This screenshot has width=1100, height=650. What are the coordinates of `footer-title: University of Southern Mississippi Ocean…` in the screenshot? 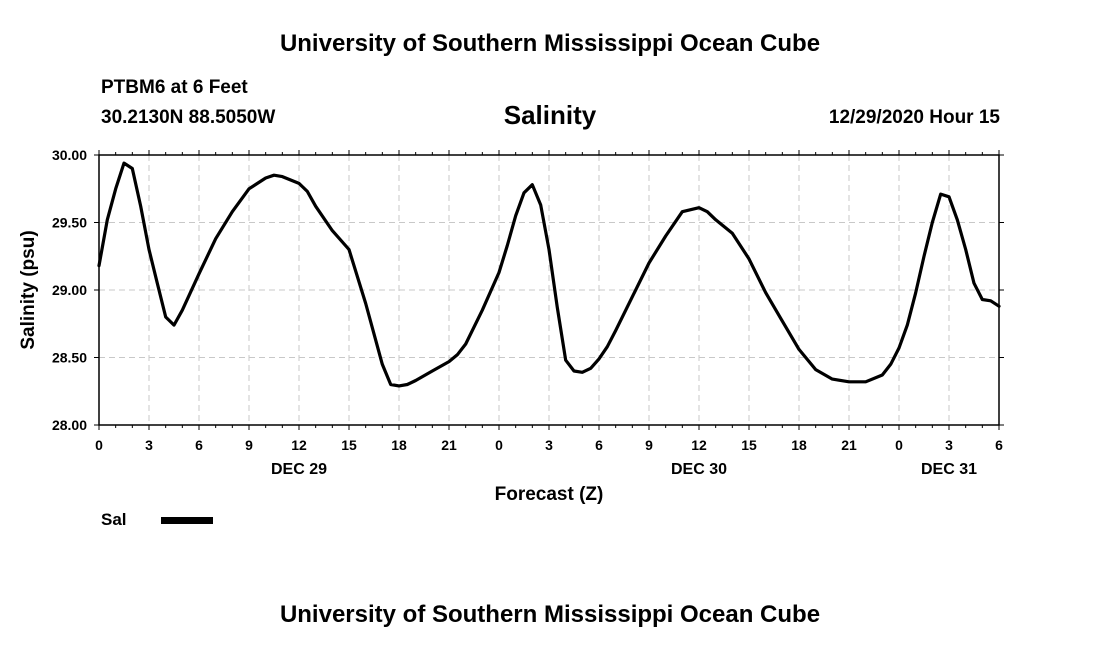 It's located at (550, 614).